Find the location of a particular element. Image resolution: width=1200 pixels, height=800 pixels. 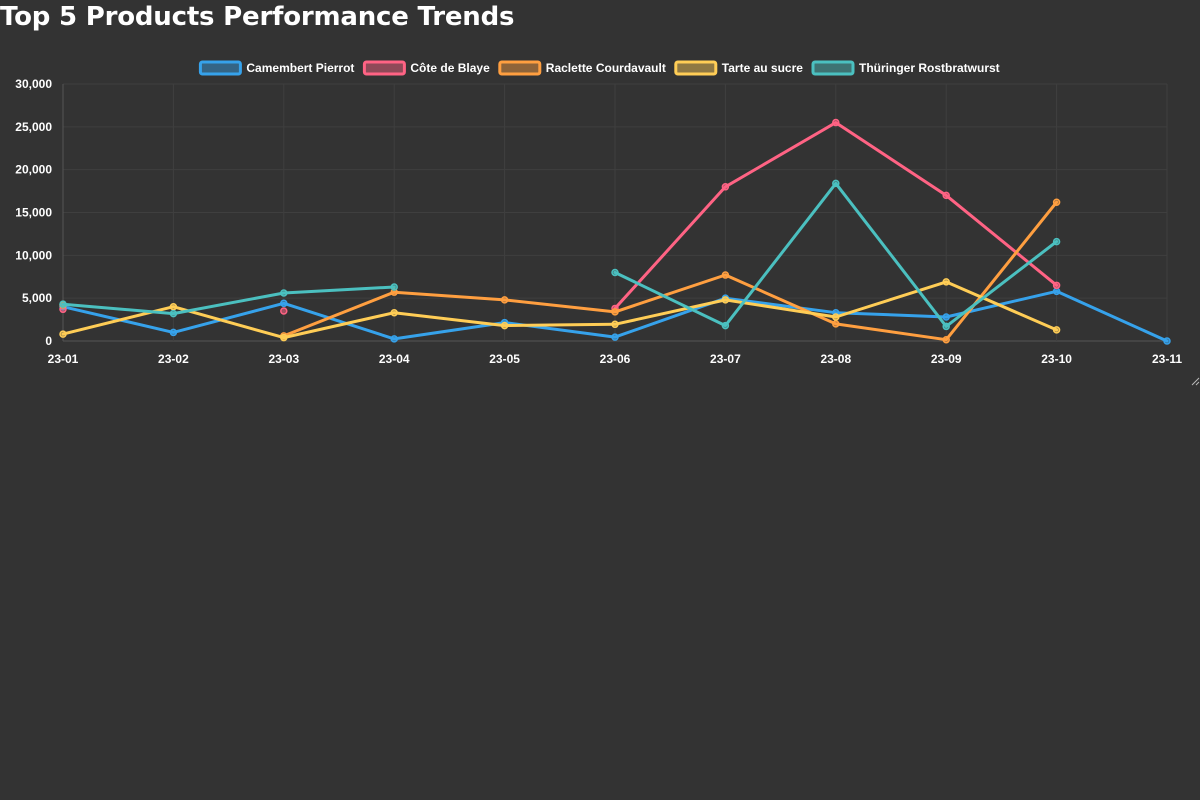

x-tick-label: 23-03 is located at coordinates (283, 359).